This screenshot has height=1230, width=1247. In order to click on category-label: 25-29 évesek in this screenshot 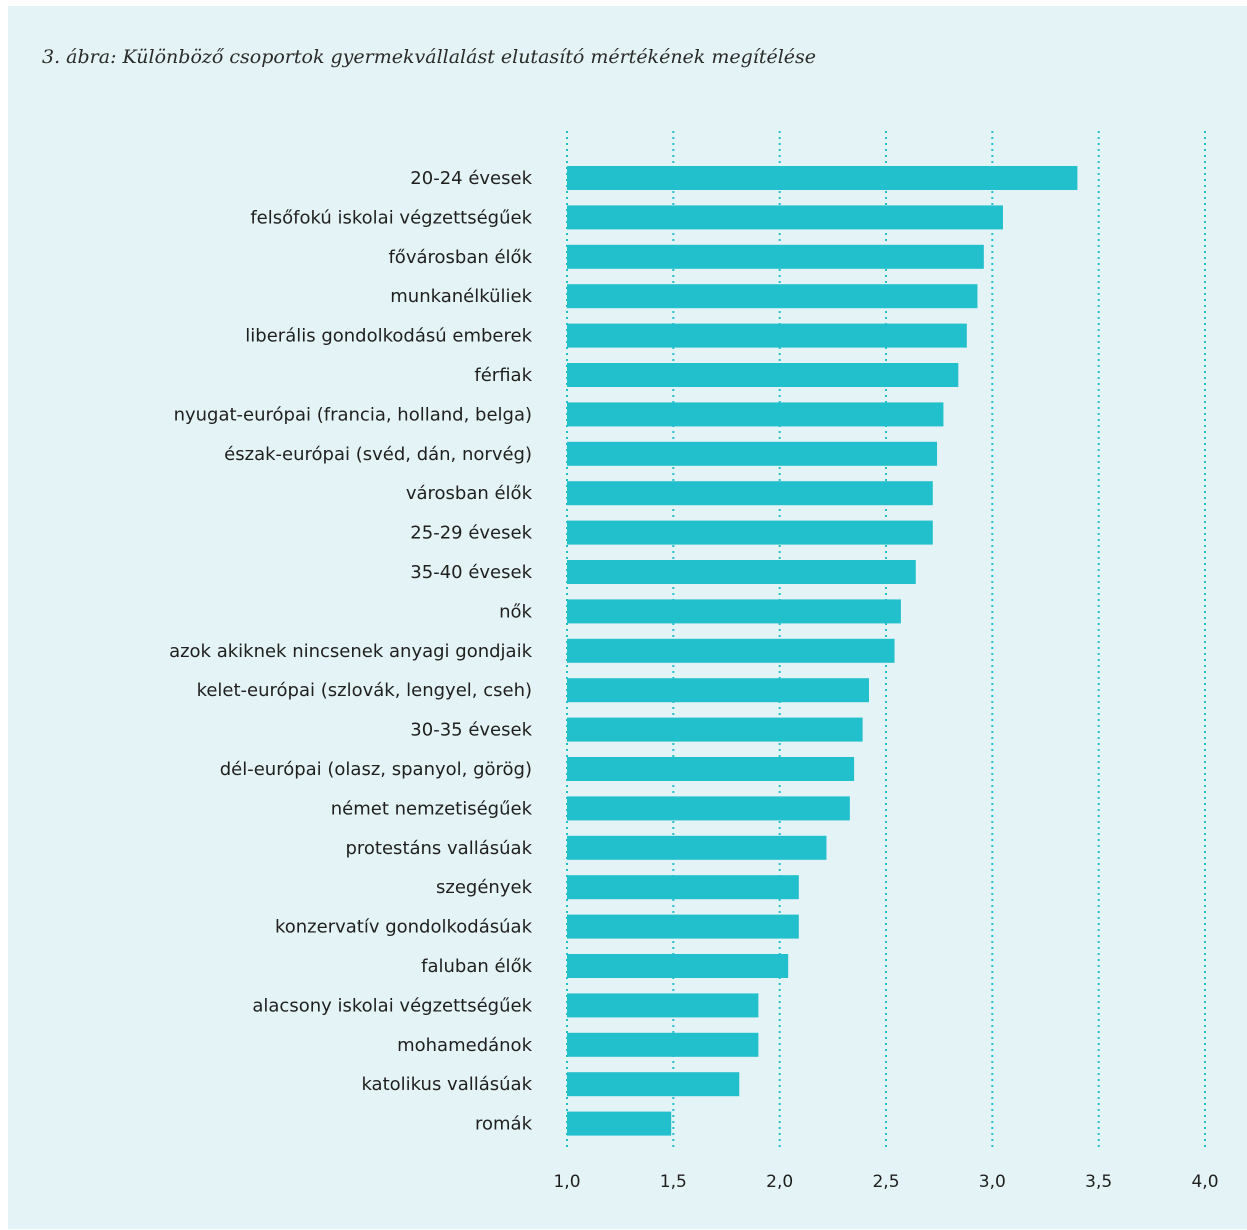, I will do `click(471, 533)`.